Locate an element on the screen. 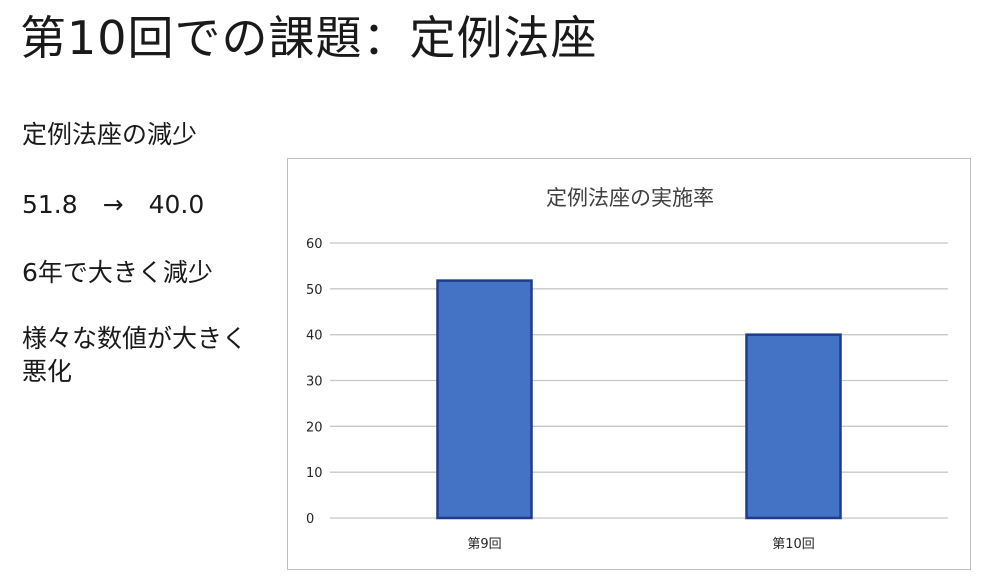  y-tick-label: 20 is located at coordinates (314, 427).